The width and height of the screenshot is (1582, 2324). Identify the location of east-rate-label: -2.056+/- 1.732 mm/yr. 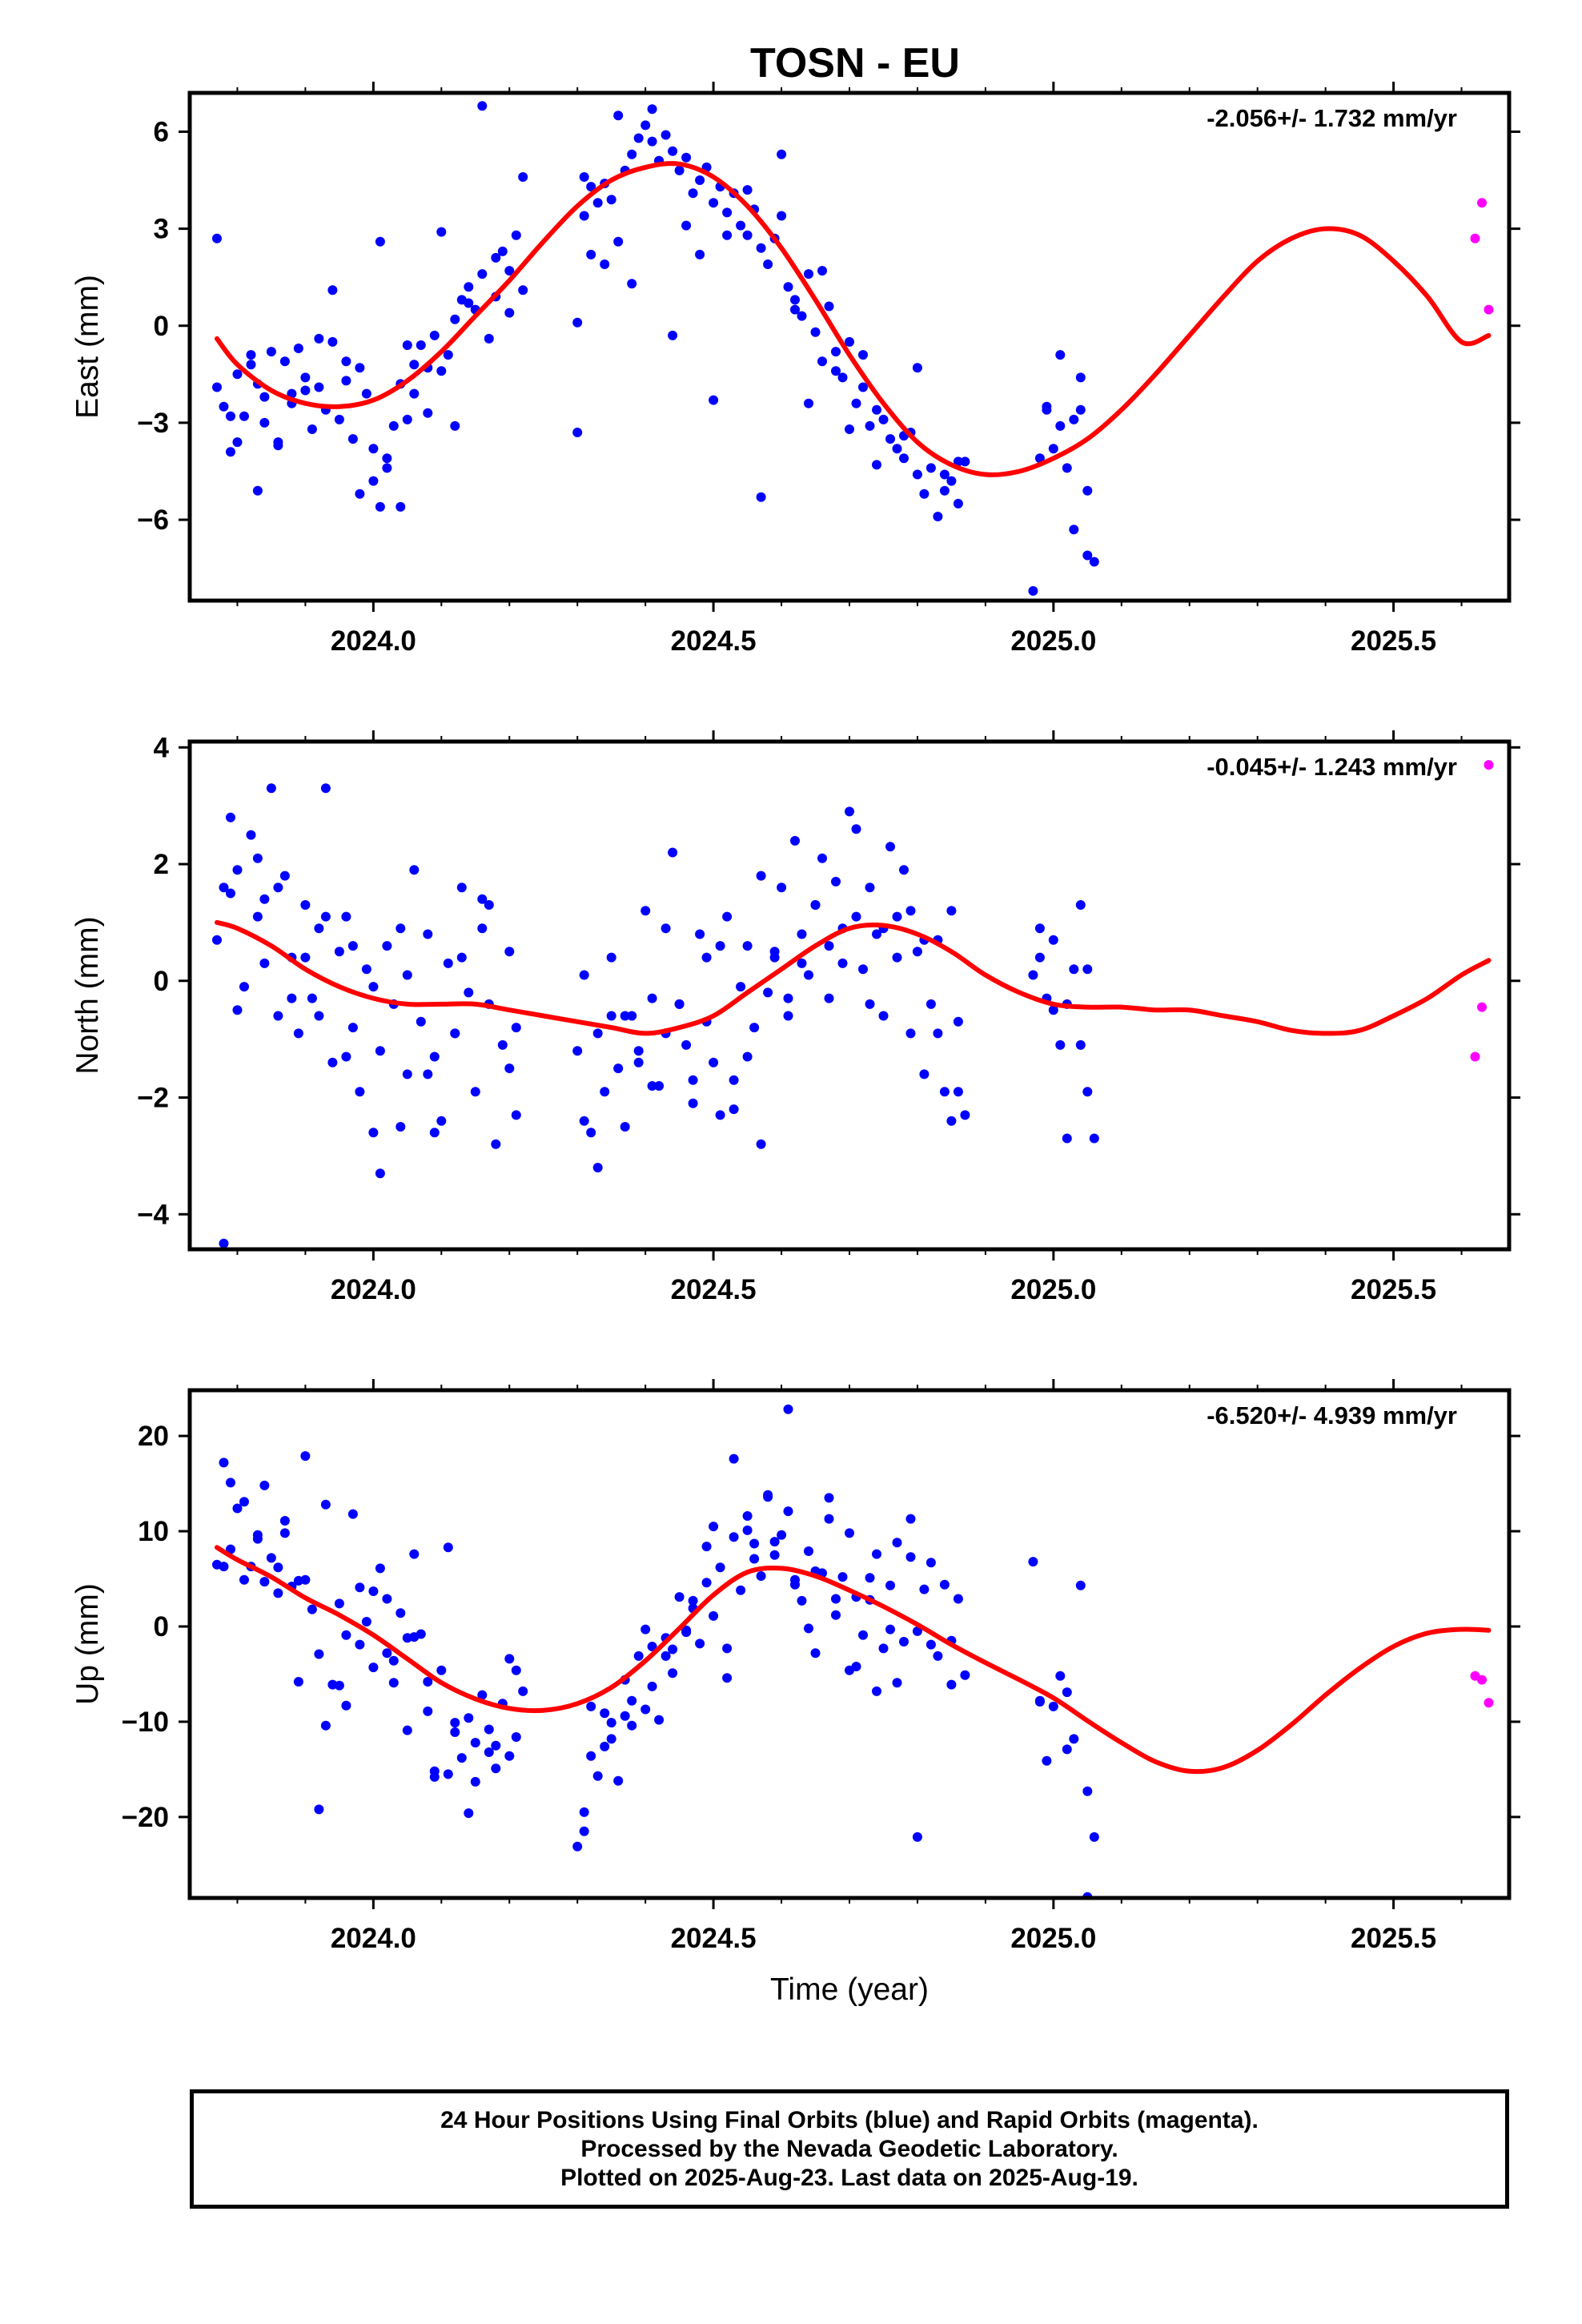
(1332, 118).